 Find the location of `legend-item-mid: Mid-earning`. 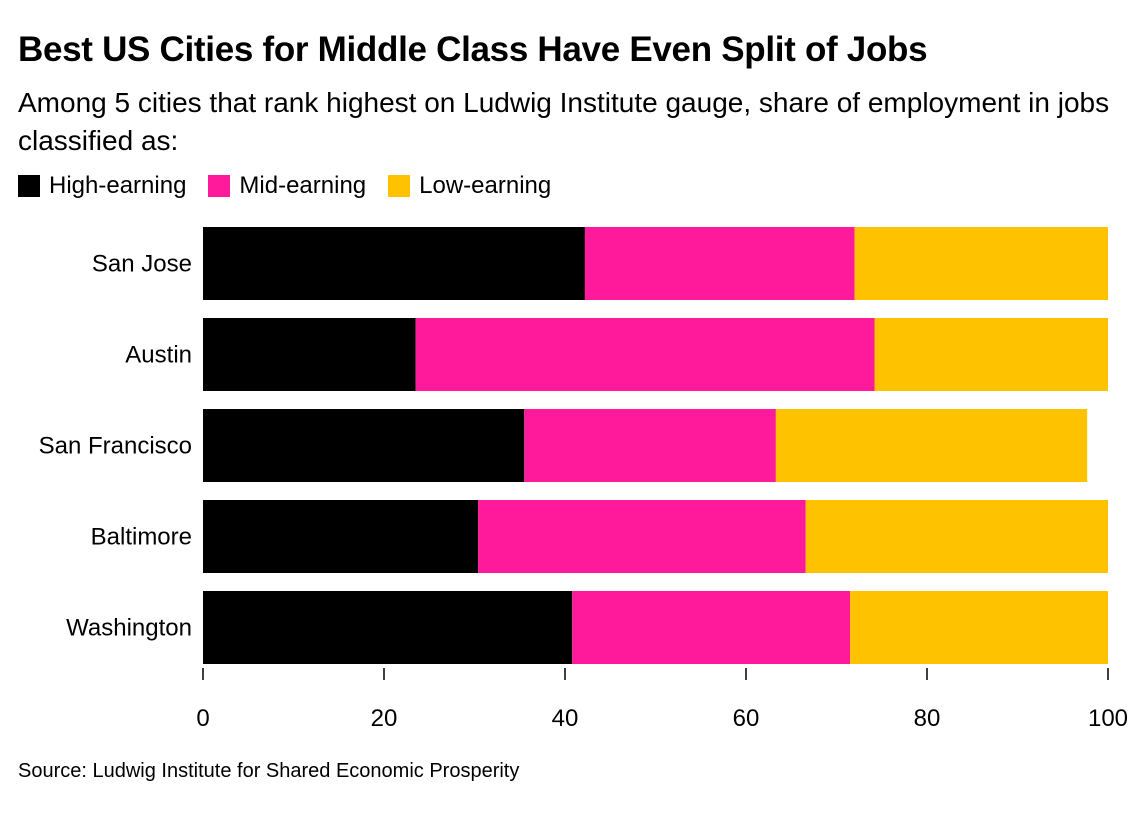

legend-item-mid: Mid-earning is located at coordinates (287, 186).